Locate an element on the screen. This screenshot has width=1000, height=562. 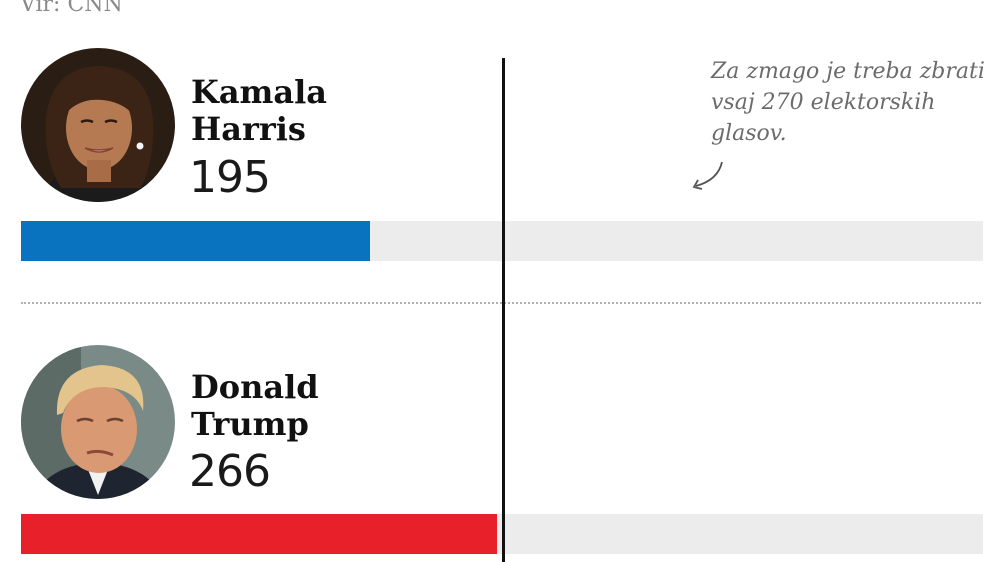
harris-bar is located at coordinates (195, 241).